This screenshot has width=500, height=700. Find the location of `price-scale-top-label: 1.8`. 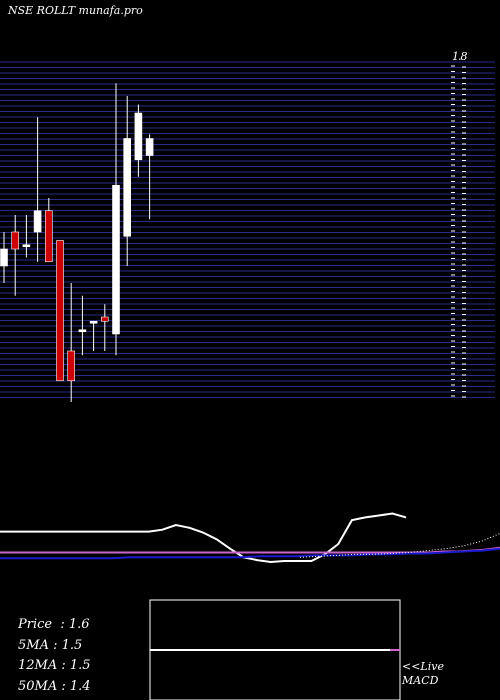

price-scale-top-label: 1.8 is located at coordinates (459, 56).